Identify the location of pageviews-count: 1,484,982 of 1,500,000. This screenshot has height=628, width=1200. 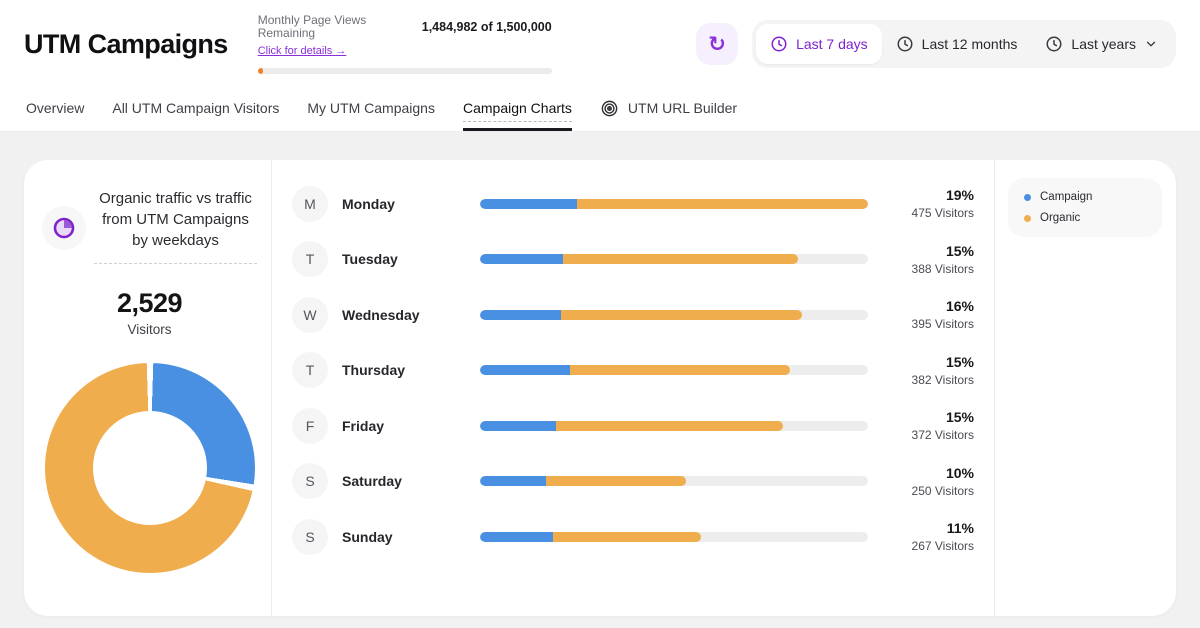
(486, 26).